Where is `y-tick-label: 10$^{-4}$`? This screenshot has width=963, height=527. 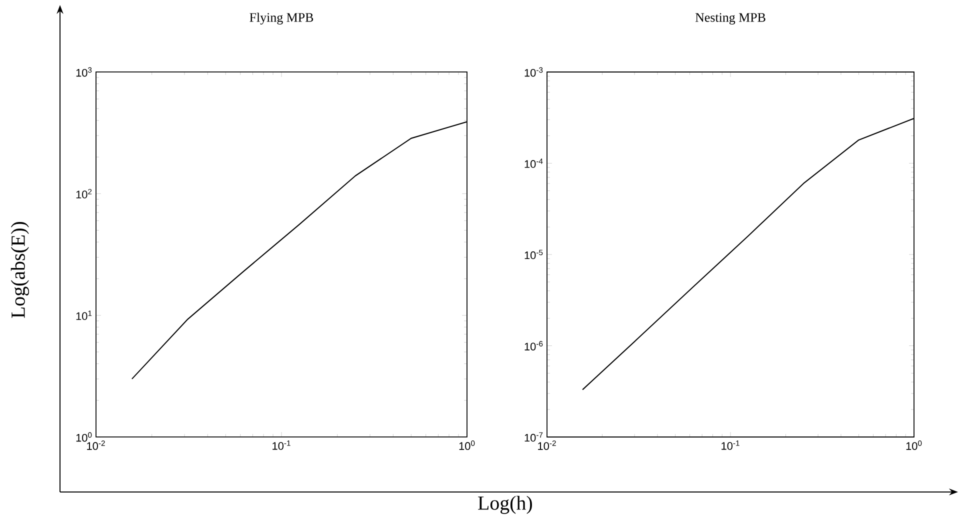
y-tick-label: 10$^{-4}$ is located at coordinates (533, 163).